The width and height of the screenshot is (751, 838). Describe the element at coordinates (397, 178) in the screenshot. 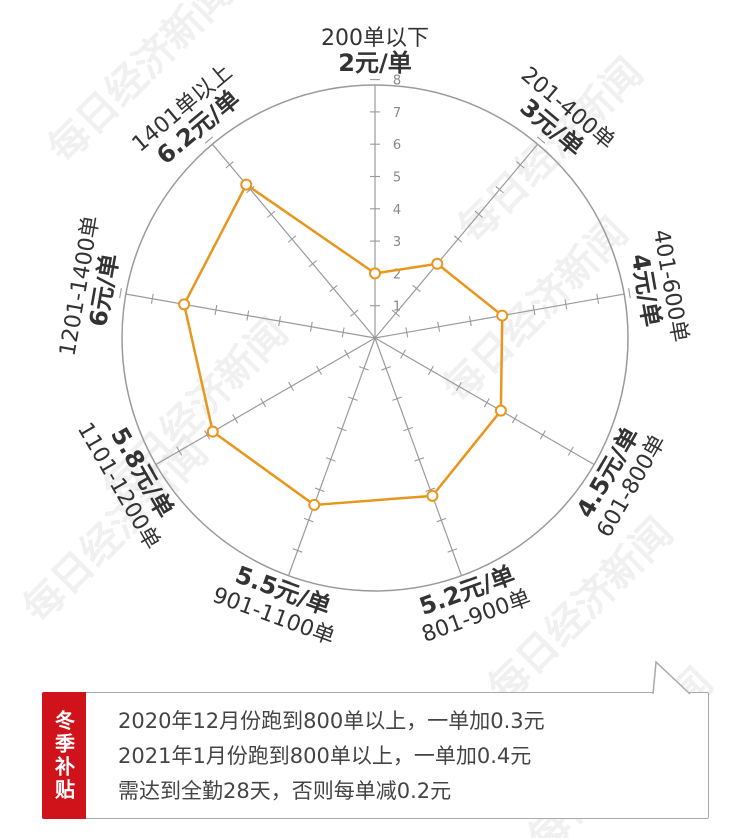

I see `tick-label-5: 5` at that location.